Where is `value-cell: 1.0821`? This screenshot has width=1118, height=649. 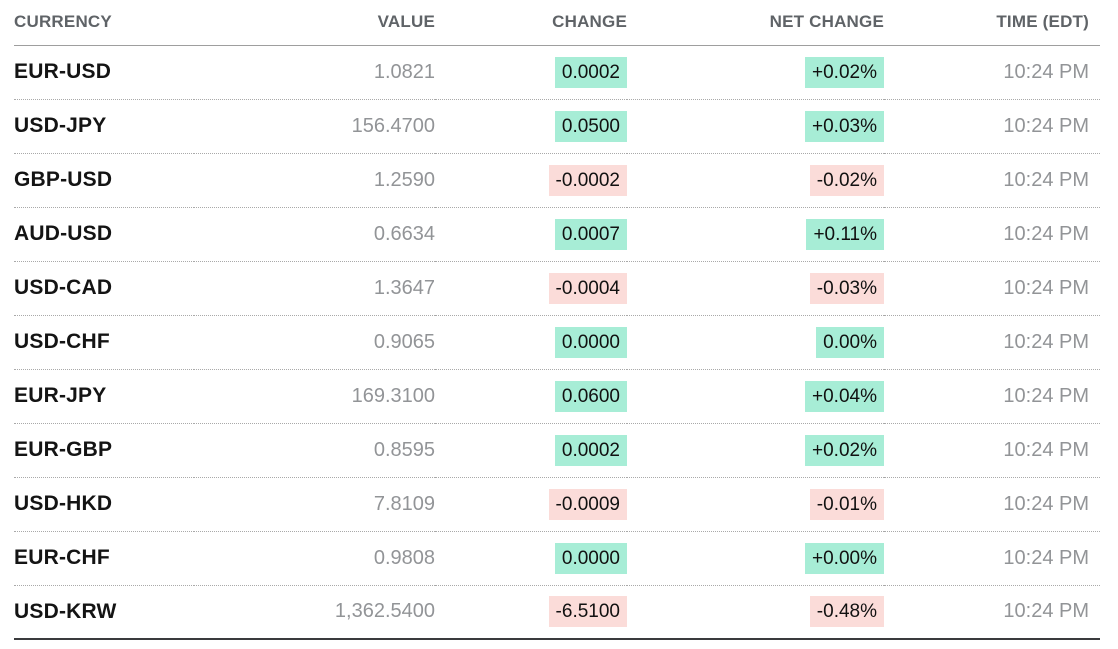
value-cell: 1.0821 is located at coordinates (314, 72).